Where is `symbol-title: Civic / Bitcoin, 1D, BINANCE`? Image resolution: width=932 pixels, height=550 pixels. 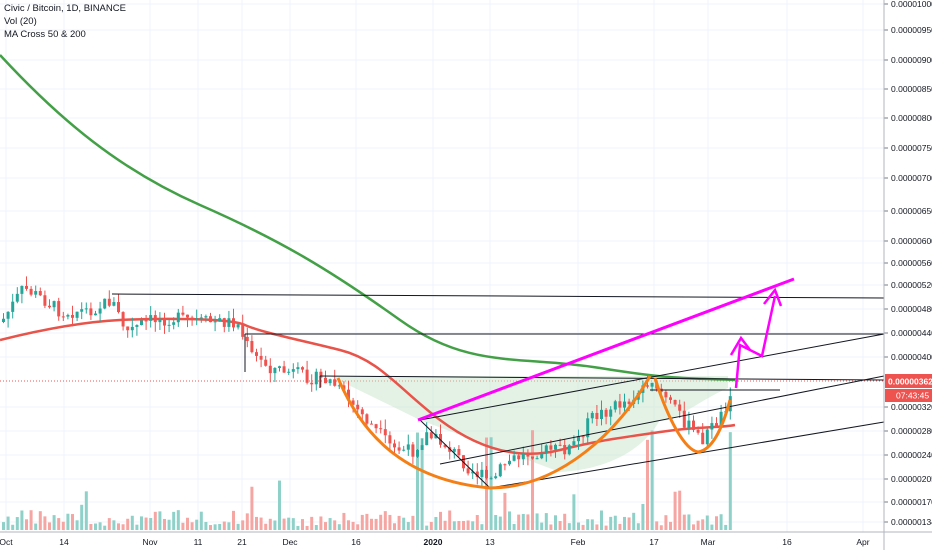 symbol-title: Civic / Bitcoin, 1D, BINANCE is located at coordinates (65, 8).